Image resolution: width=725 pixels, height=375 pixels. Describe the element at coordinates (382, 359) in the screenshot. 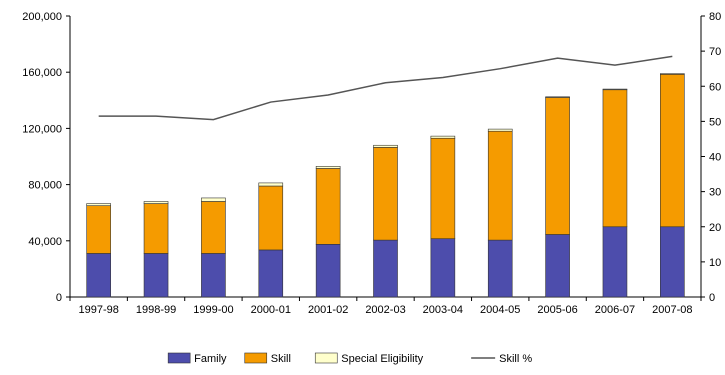

I see `legend-label-special-eligibility: Special Eligibility` at that location.